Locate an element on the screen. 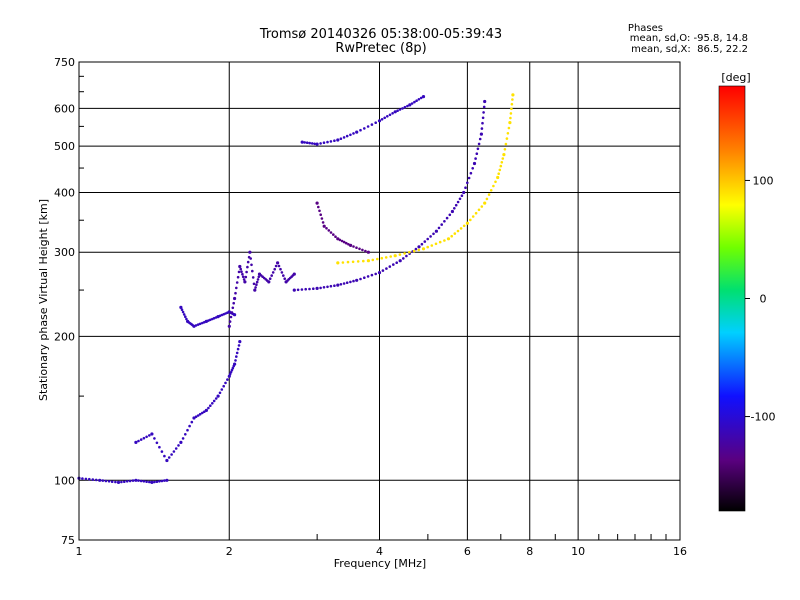 The height and width of the screenshot is (600, 800). x-tick-label: 6 is located at coordinates (467, 551).